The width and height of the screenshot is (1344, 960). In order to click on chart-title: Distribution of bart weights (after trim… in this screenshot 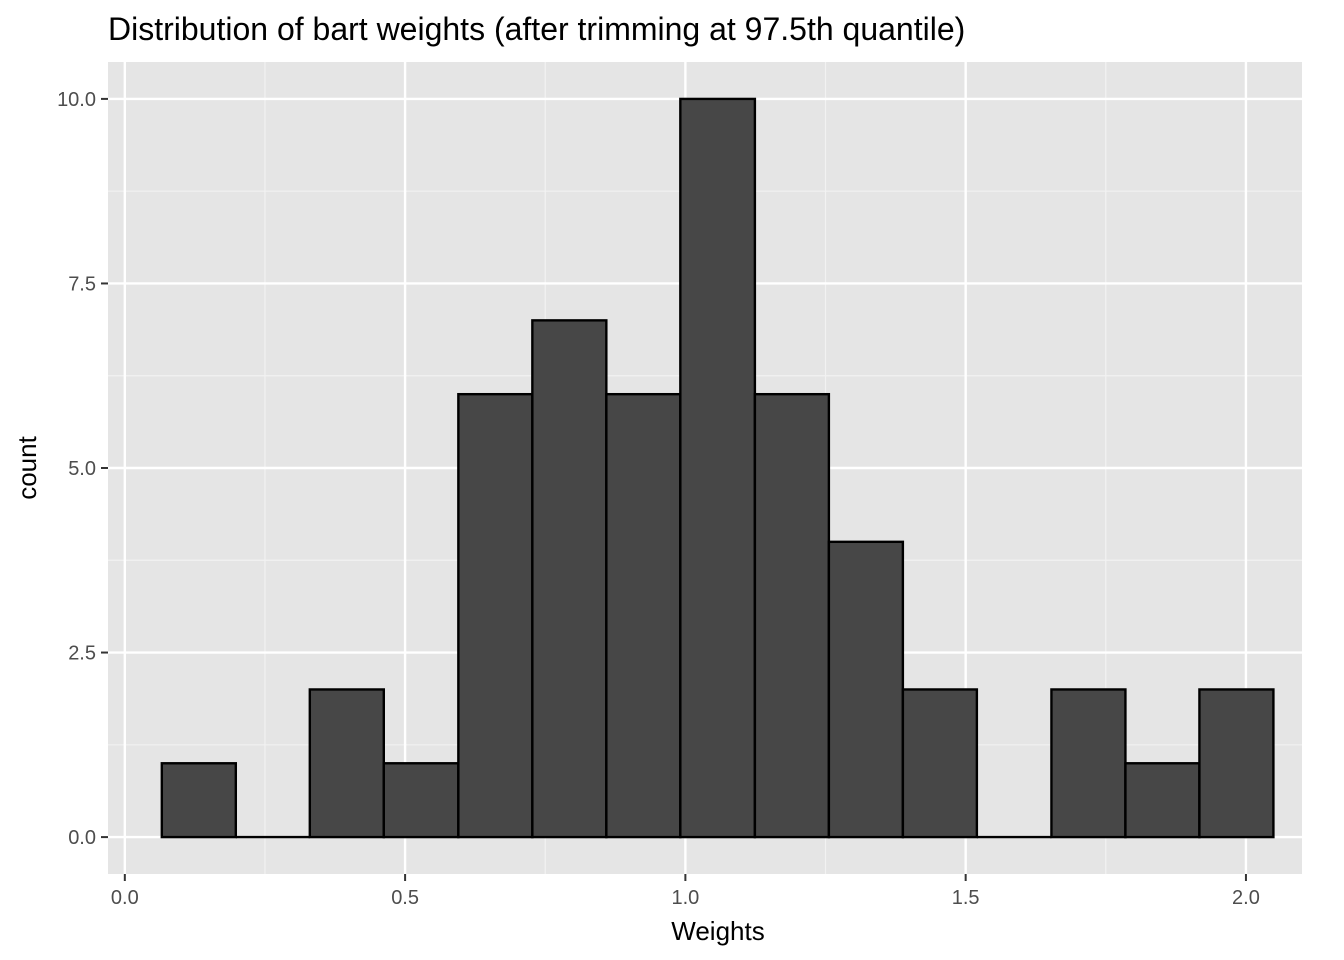, I will do `click(536, 29)`.